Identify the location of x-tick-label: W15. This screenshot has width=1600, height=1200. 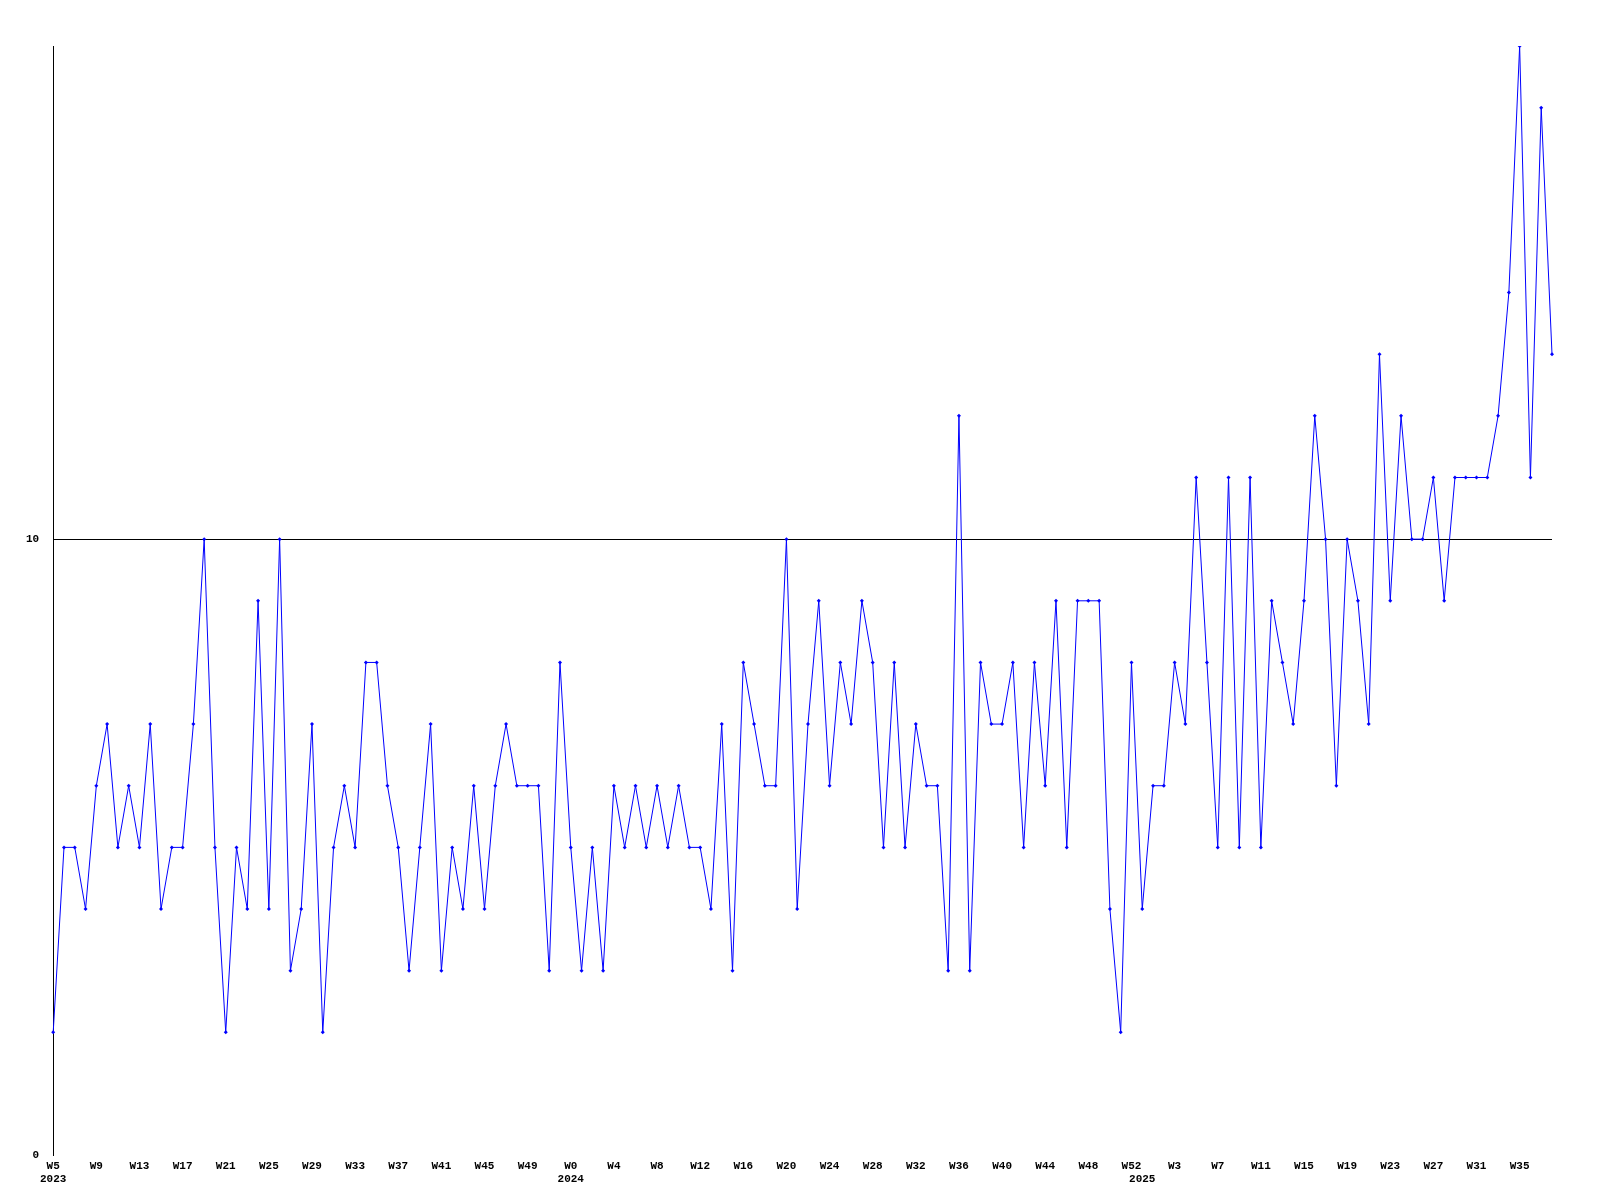
(1304, 1165).